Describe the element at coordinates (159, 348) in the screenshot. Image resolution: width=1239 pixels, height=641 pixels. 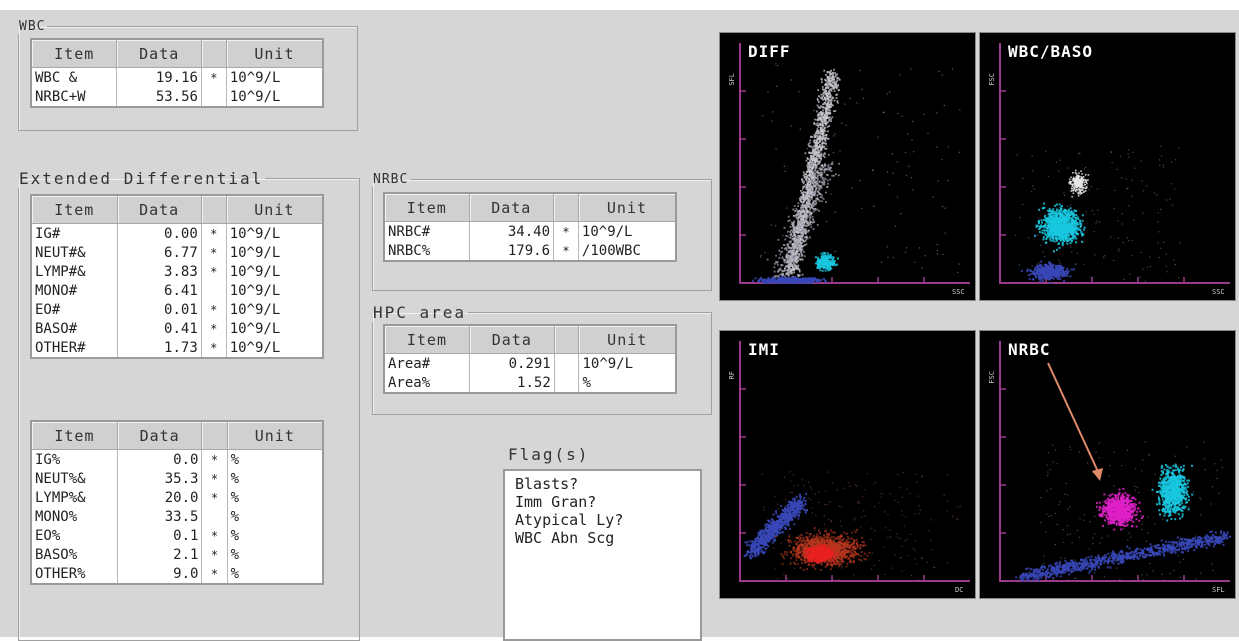
I see `data-cell: 1.73` at that location.